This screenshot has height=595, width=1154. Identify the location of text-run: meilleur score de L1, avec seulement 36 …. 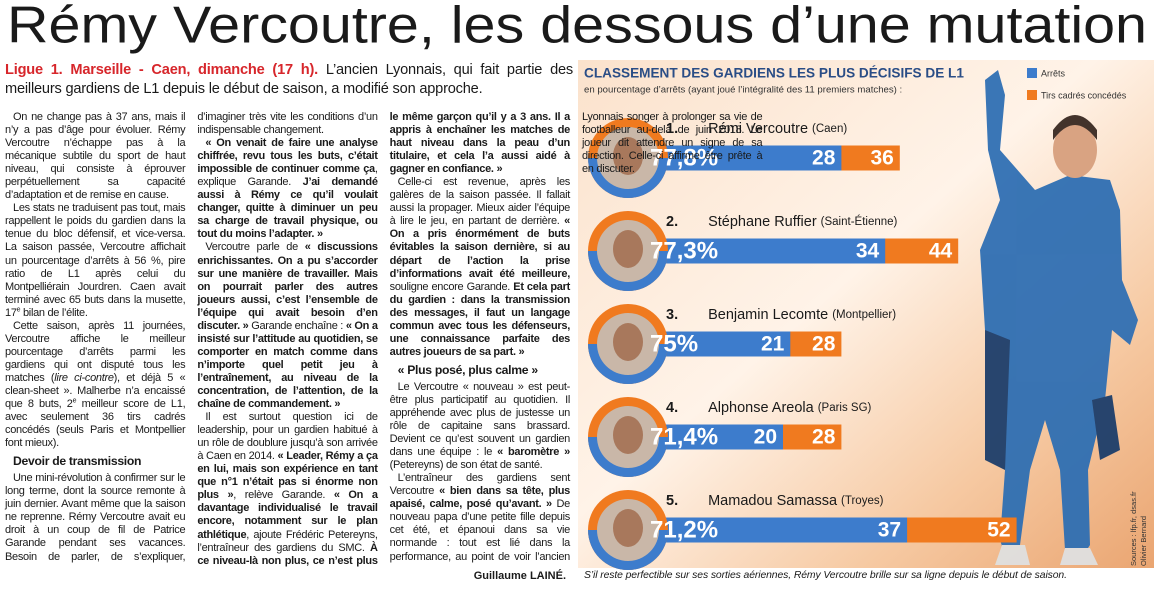
(95, 424).